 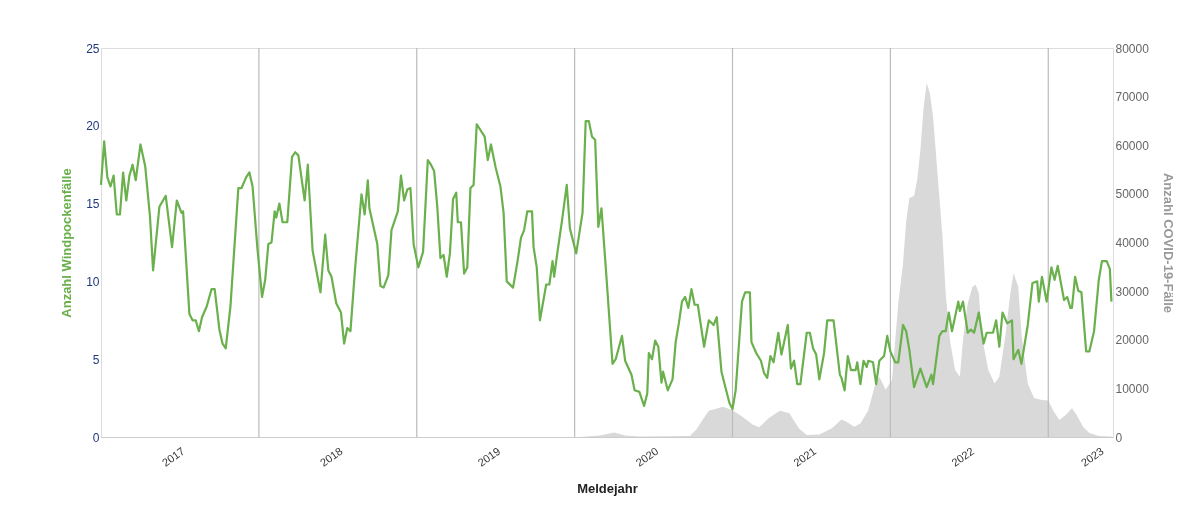 What do you see at coordinates (1132, 145) in the screenshot?
I see `y2-tick-label: 60000` at bounding box center [1132, 145].